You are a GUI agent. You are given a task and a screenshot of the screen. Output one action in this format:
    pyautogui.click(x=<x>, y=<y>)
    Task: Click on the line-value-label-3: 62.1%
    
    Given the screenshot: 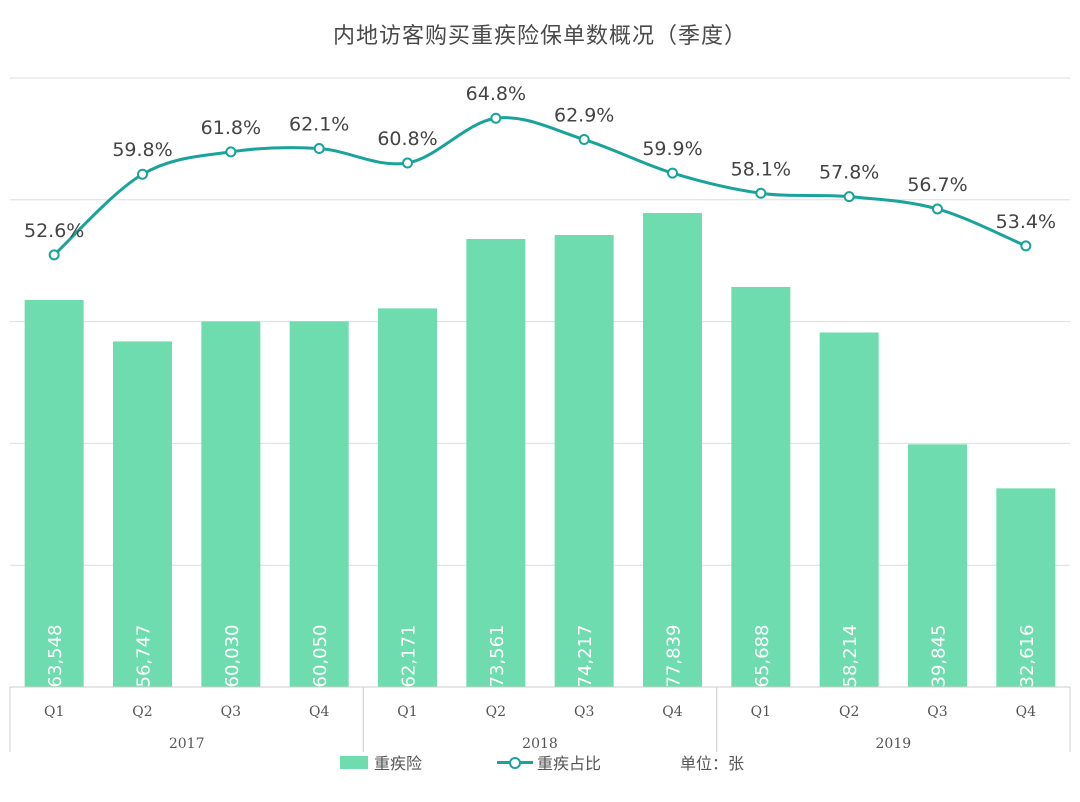 What is the action you would take?
    pyautogui.click(x=319, y=124)
    